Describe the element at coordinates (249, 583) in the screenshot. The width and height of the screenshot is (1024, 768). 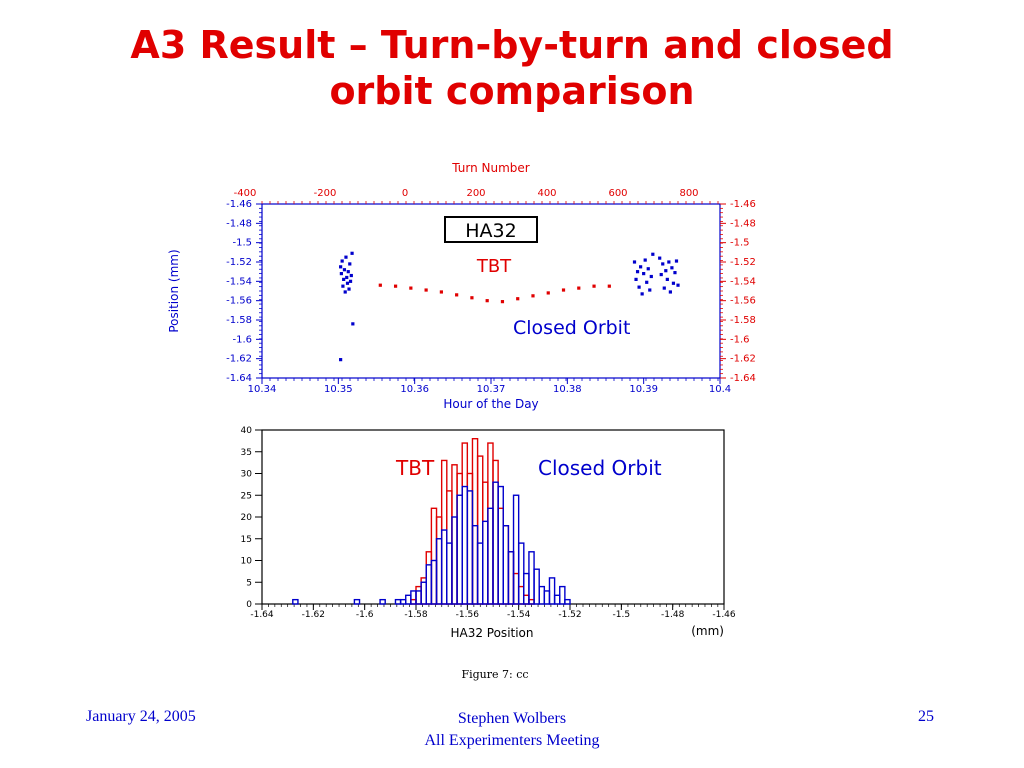
I see `y-axis-tick-label: 5` at that location.